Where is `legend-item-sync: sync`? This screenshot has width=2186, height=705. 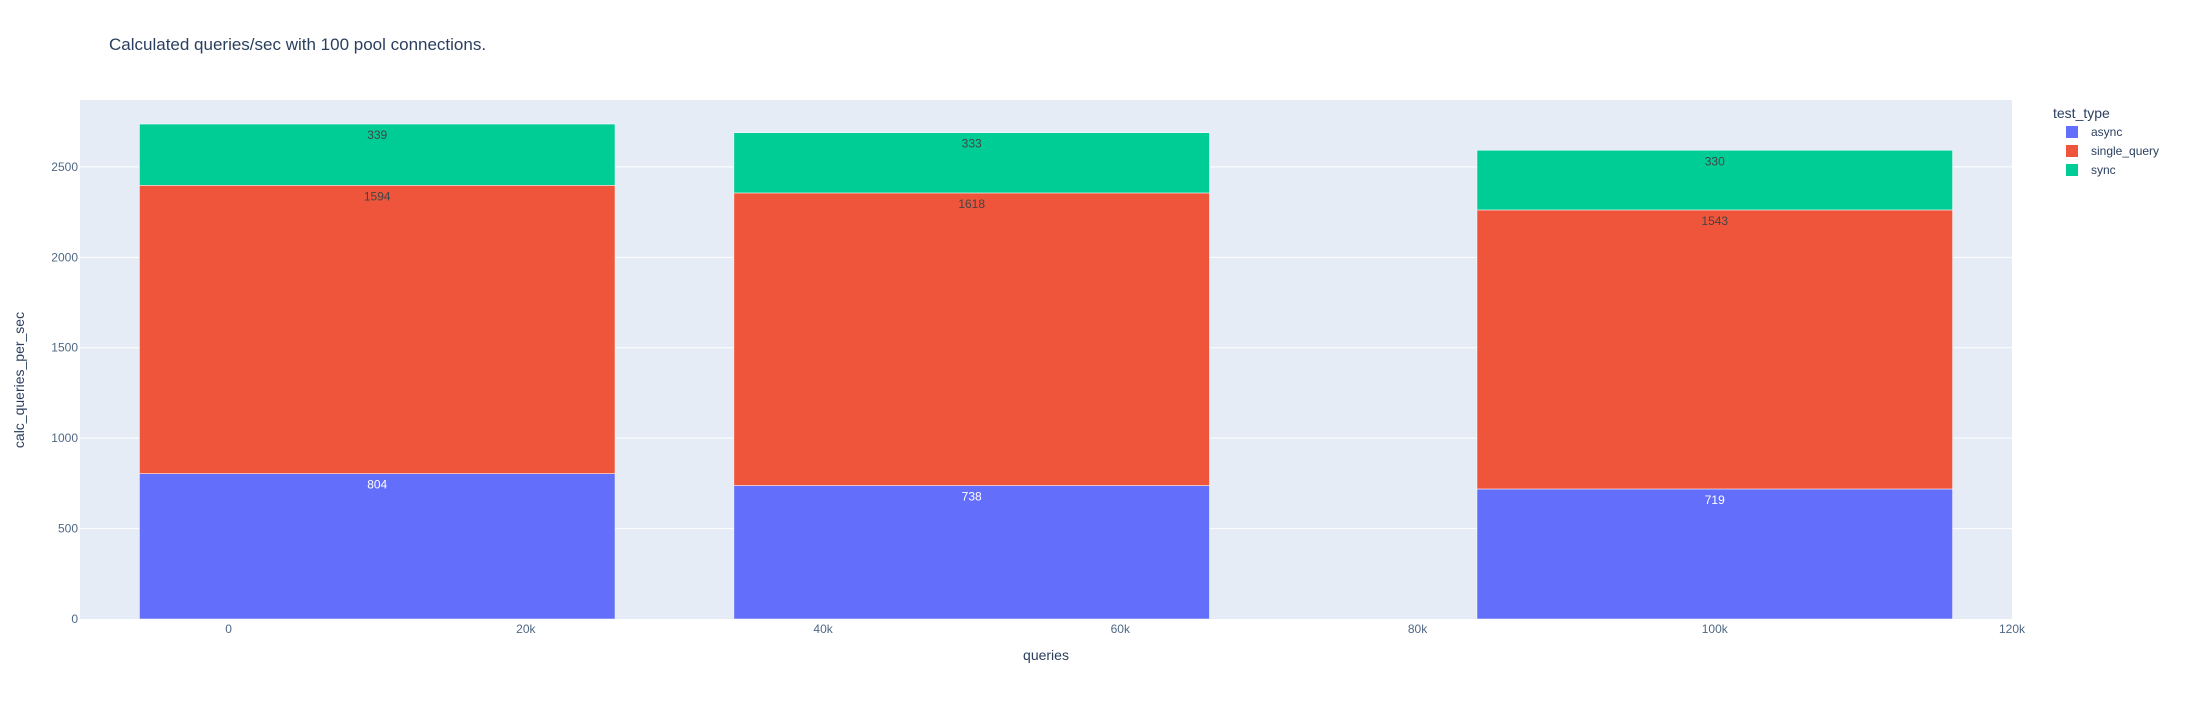
legend-item-sync: sync is located at coordinates (2091, 170).